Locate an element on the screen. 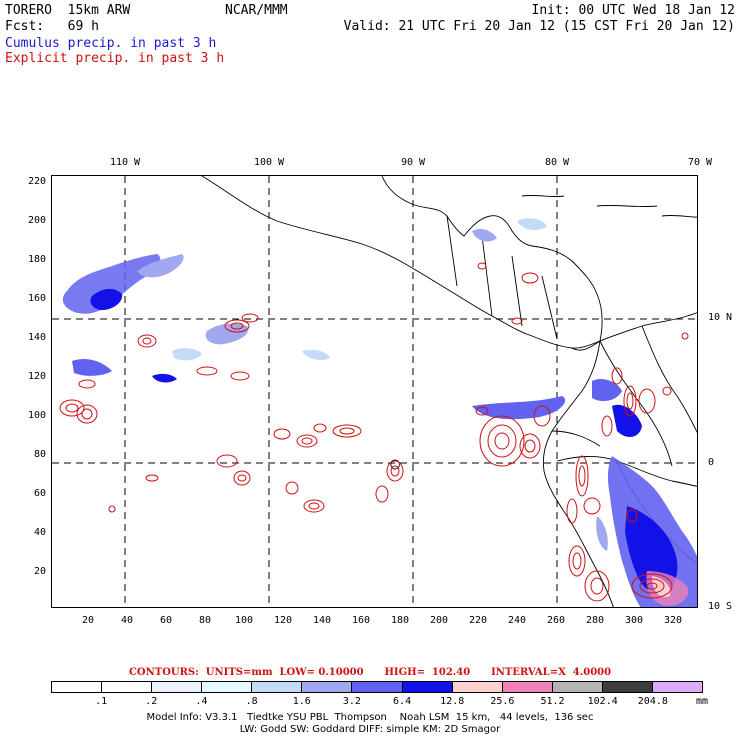 Image resolution: width=740 pixels, height=740 pixels. color-scale-labels: .1 .2 .4 .8 1.6 3.2 6.4 12.8 25.6 51.2 102.4 204.8 is located at coordinates (377, 703).